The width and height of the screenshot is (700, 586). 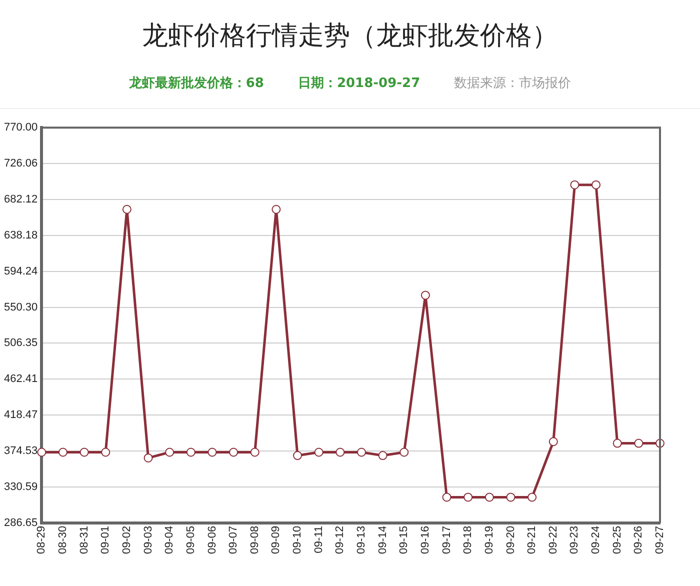 What do you see at coordinates (350, 36) in the screenshot?
I see `chart-title: 龙虾价格行情走势（龙虾批发价格）` at bounding box center [350, 36].